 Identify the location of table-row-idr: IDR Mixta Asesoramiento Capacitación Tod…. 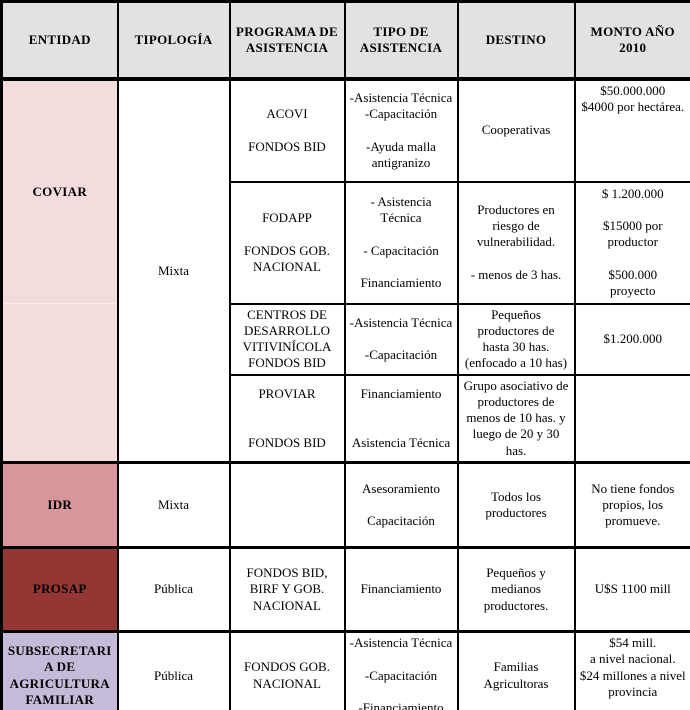
(345, 505).